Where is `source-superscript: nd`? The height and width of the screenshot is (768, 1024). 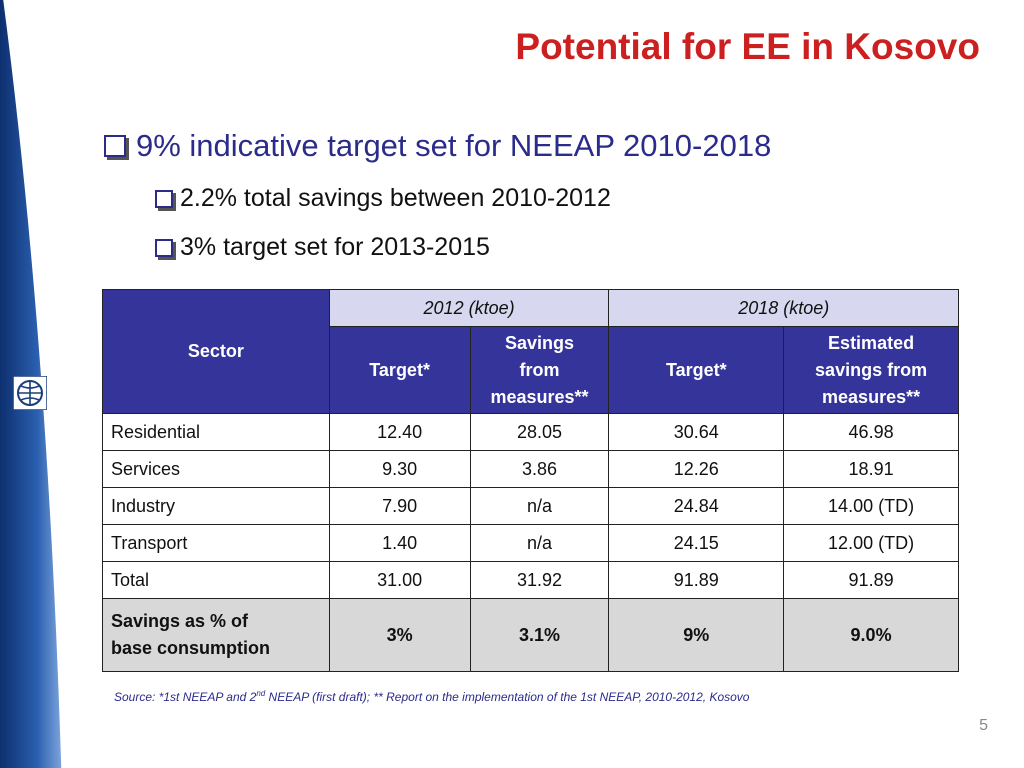 source-superscript: nd is located at coordinates (261, 693).